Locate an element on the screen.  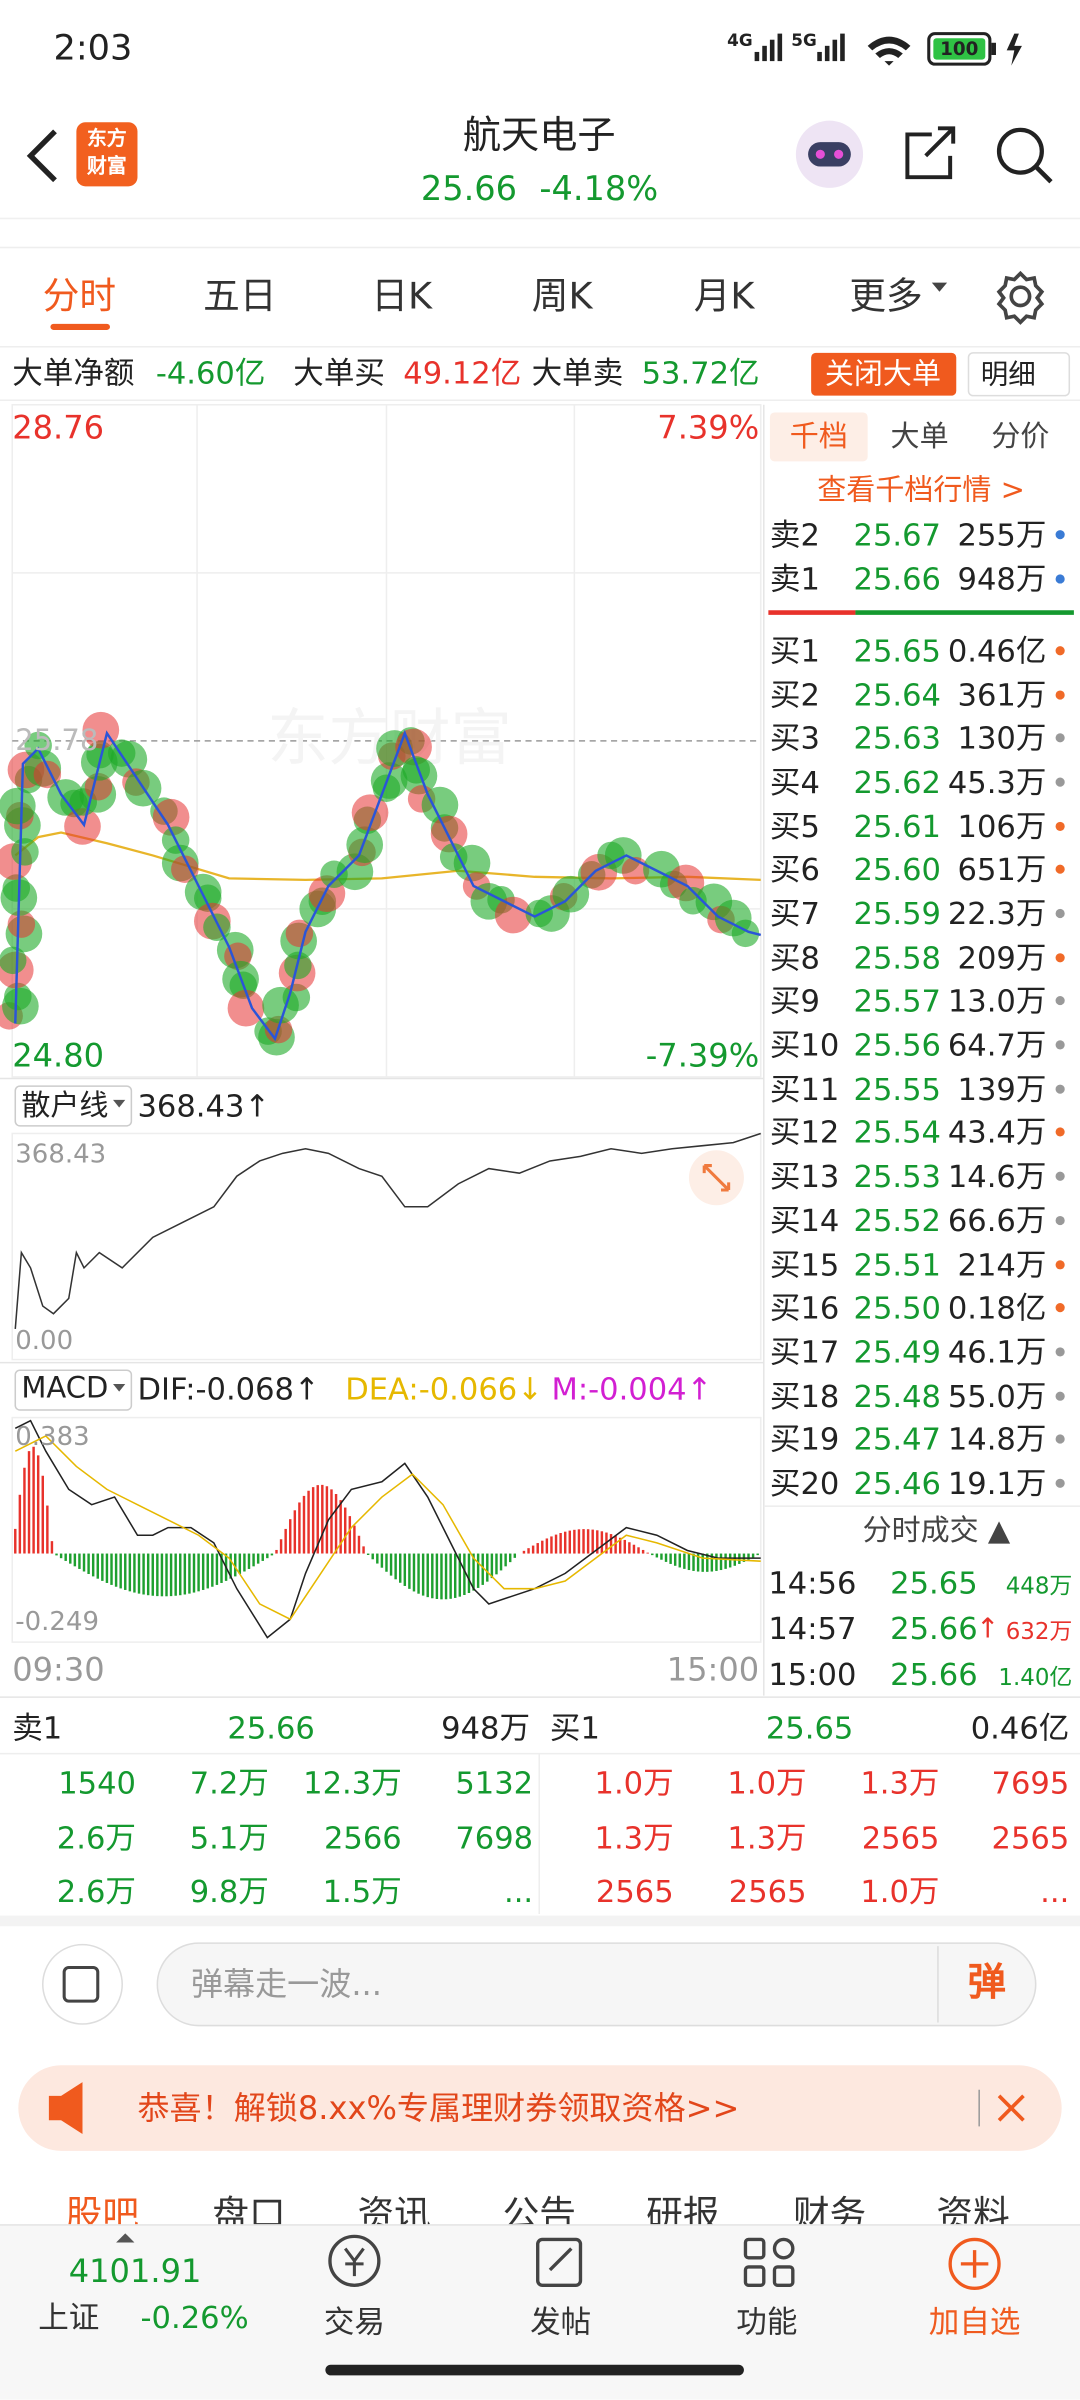
trade-price: 25.66 is located at coordinates (934, 1628).